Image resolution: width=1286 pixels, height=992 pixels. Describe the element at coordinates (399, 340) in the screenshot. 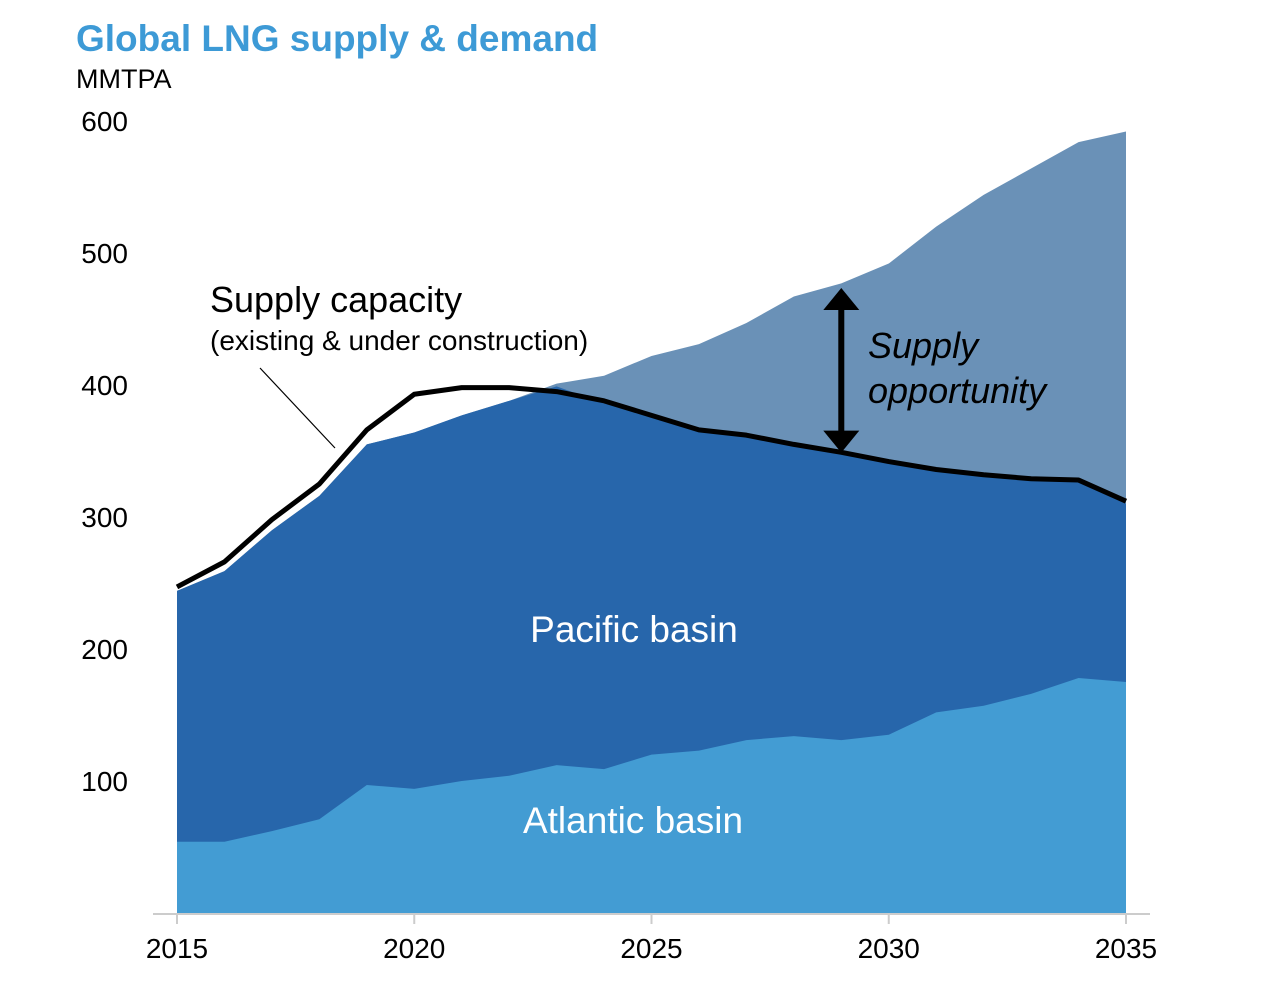

I see `supply-capacity-sublabel: (existing & under construction)` at that location.